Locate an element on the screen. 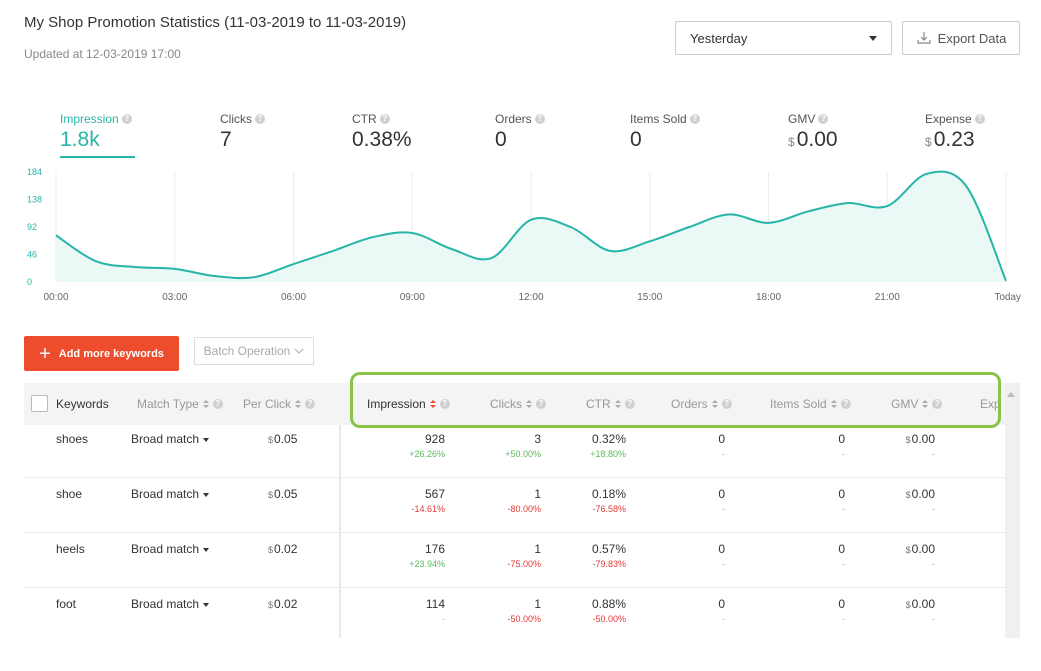  metric-expense: Expense? $0.23 is located at coordinates (955, 132).